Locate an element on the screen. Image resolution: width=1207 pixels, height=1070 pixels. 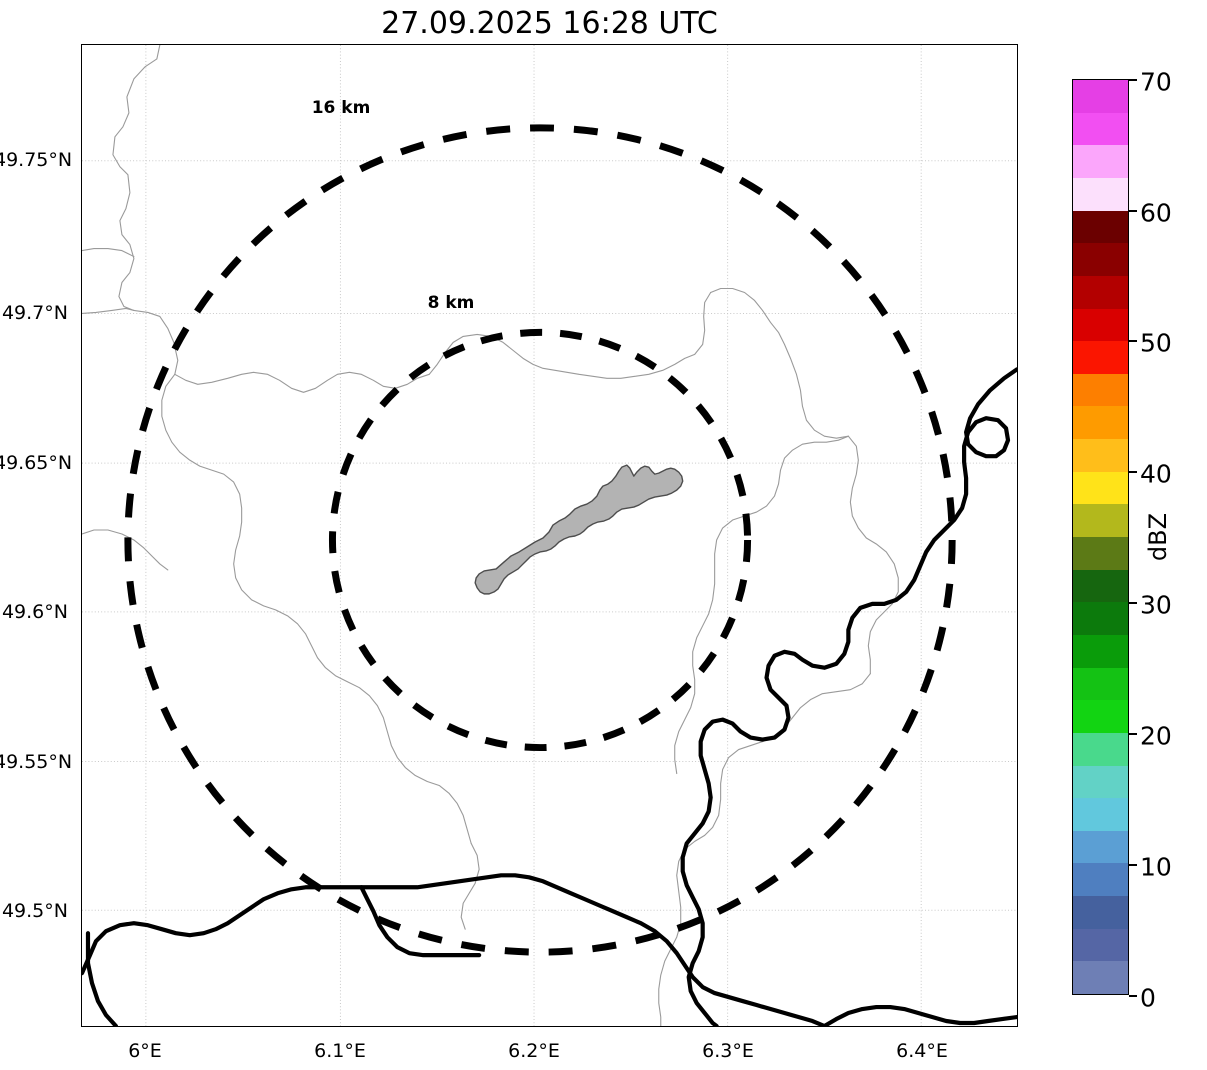
page-title: 27.09.2025 16:28 UTC is located at coordinates (549, 23).